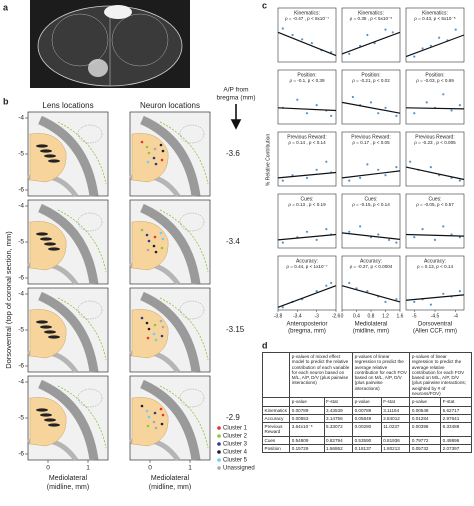  Describe the element at coordinates (6, 101) in the screenshot. I see `panel-label: b` at that location.